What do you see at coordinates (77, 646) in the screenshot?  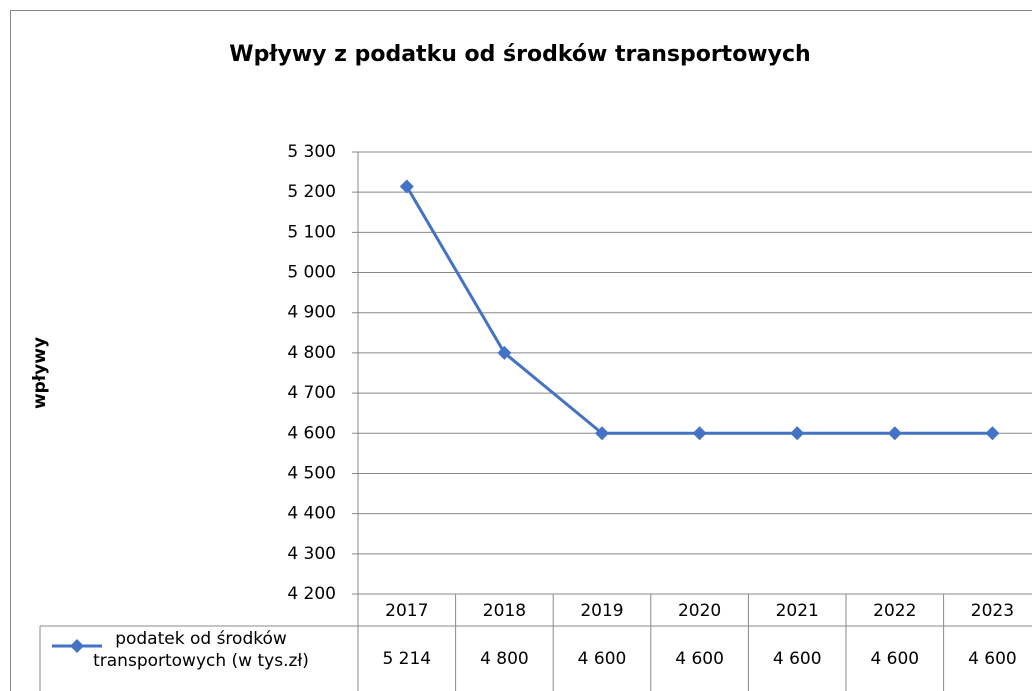 I see `legend-marker` at bounding box center [77, 646].